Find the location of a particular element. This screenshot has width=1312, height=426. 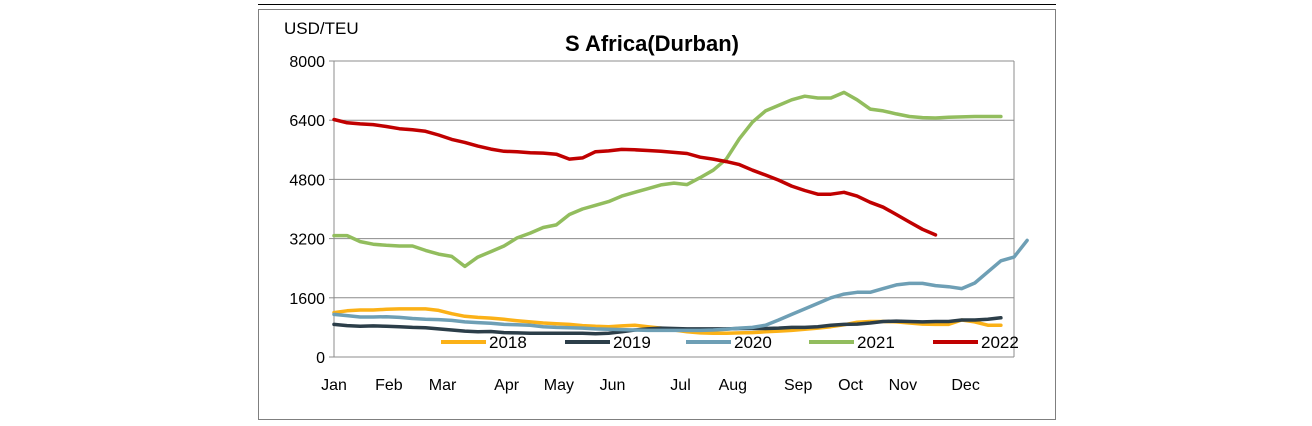

series-line-2022 is located at coordinates (635, 177).